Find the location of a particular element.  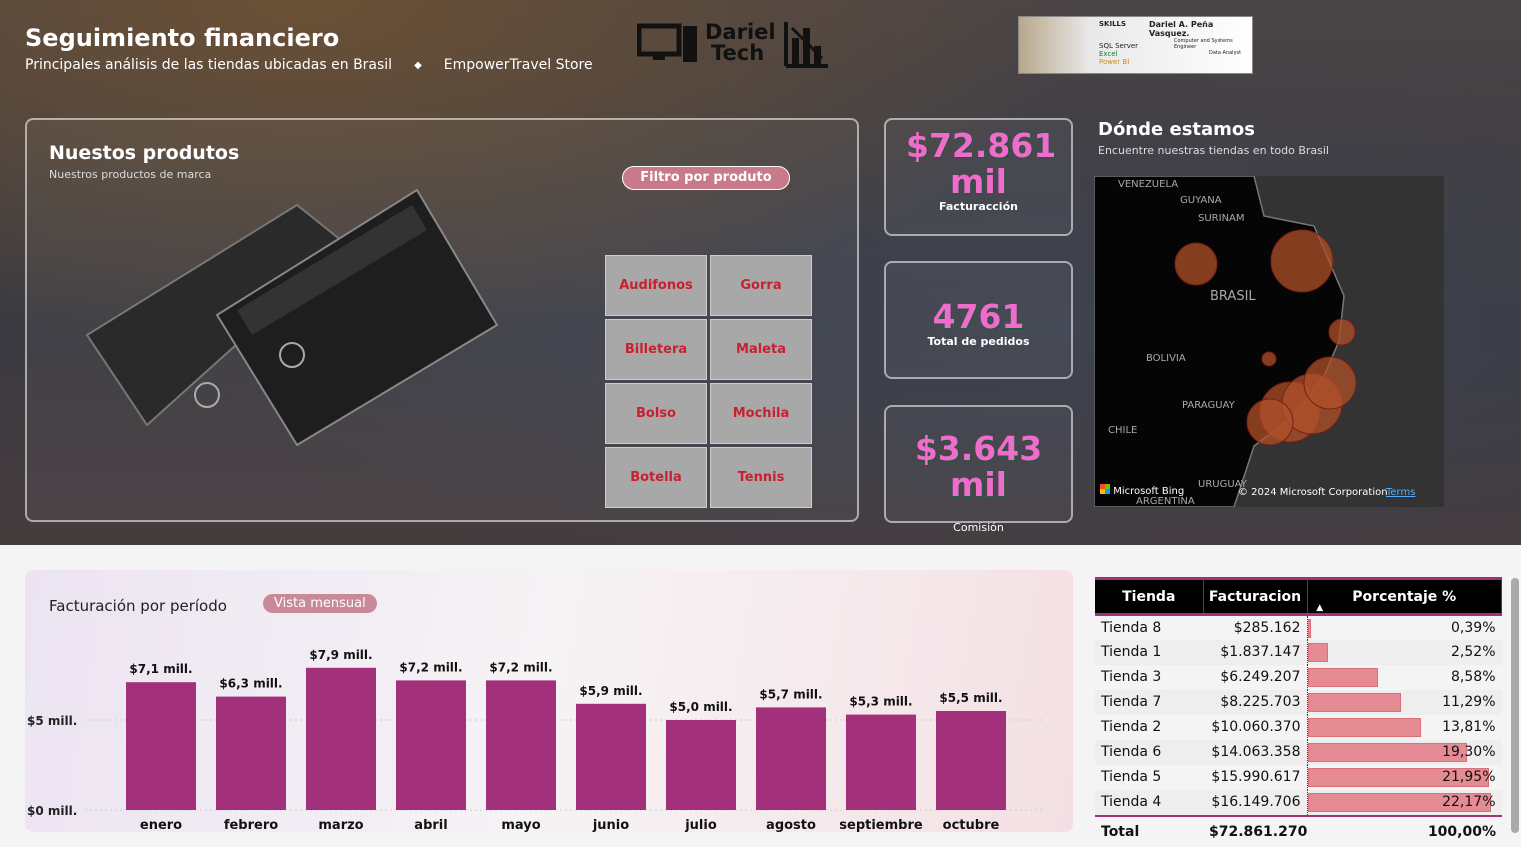

store-percentage: 2,52% is located at coordinates (1404, 652).